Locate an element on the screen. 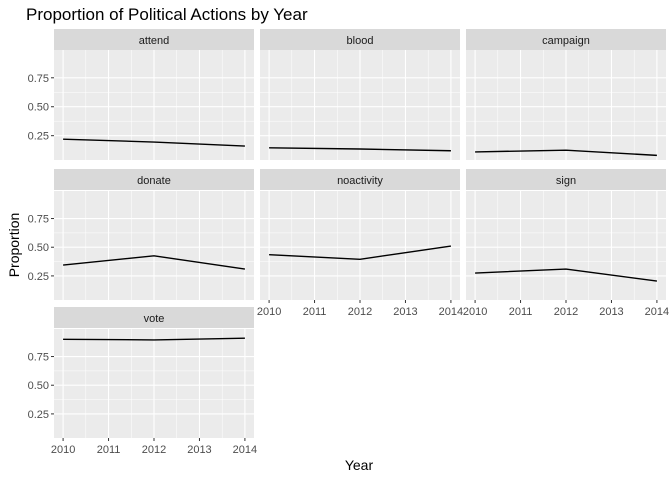 This screenshot has width=672, height=480. strip-label: donate is located at coordinates (154, 181).